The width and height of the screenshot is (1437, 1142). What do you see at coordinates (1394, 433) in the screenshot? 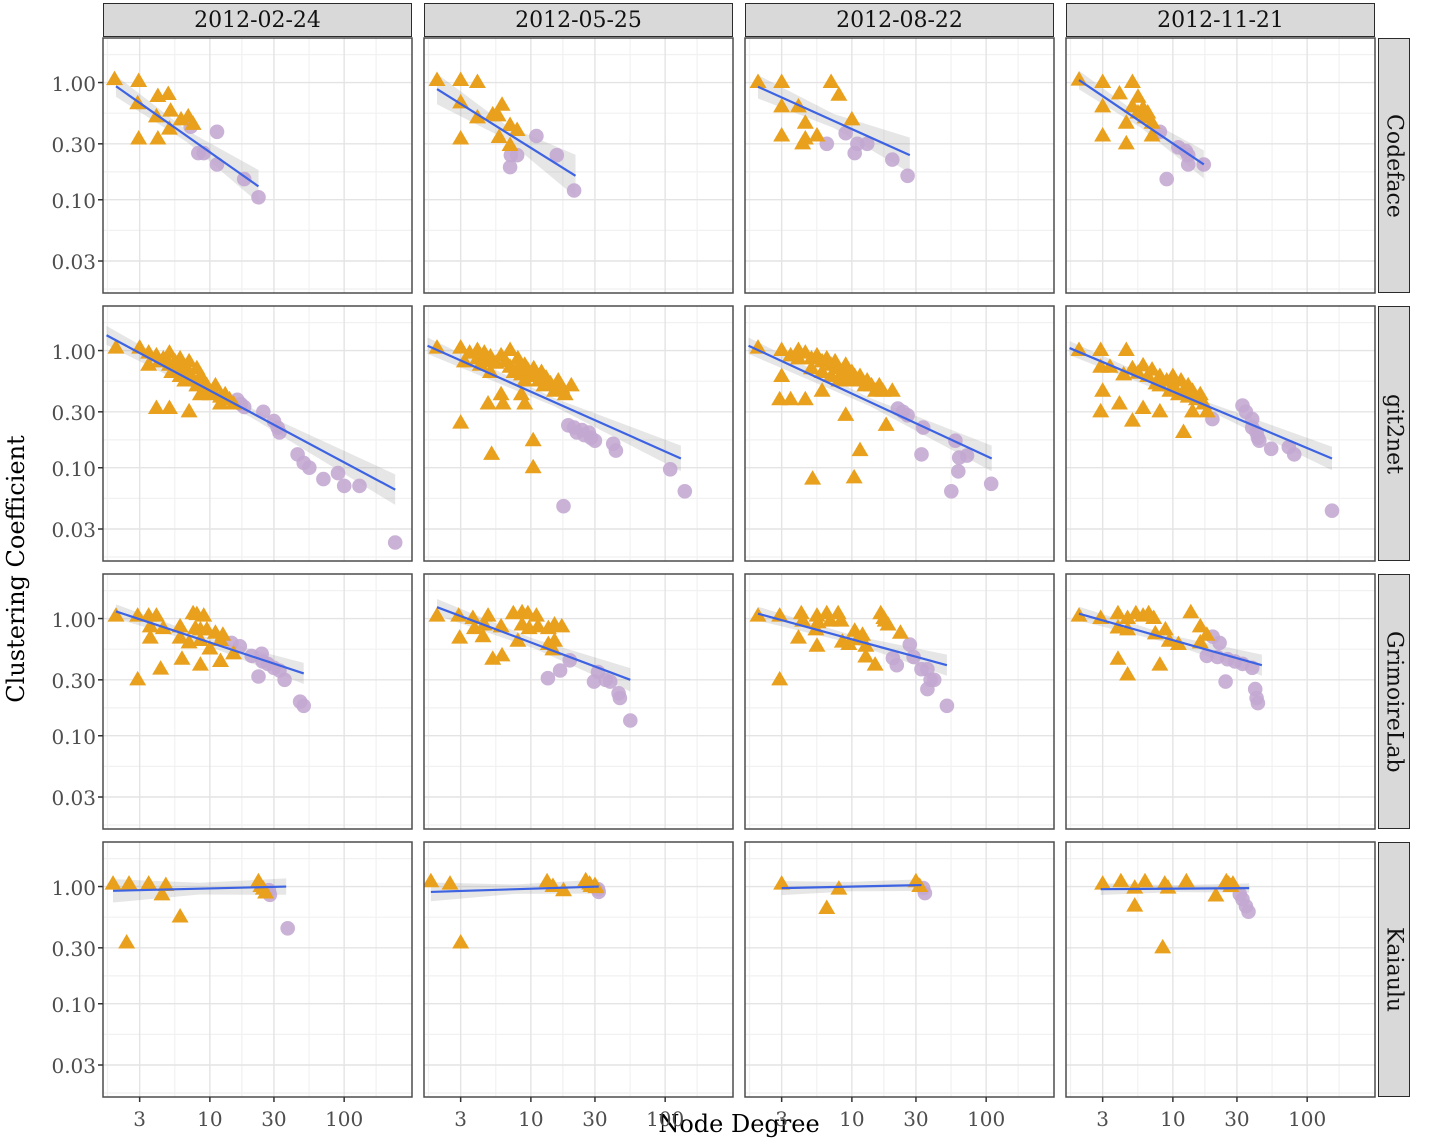
I see `facet-strip-label: git2net` at bounding box center [1394, 433].